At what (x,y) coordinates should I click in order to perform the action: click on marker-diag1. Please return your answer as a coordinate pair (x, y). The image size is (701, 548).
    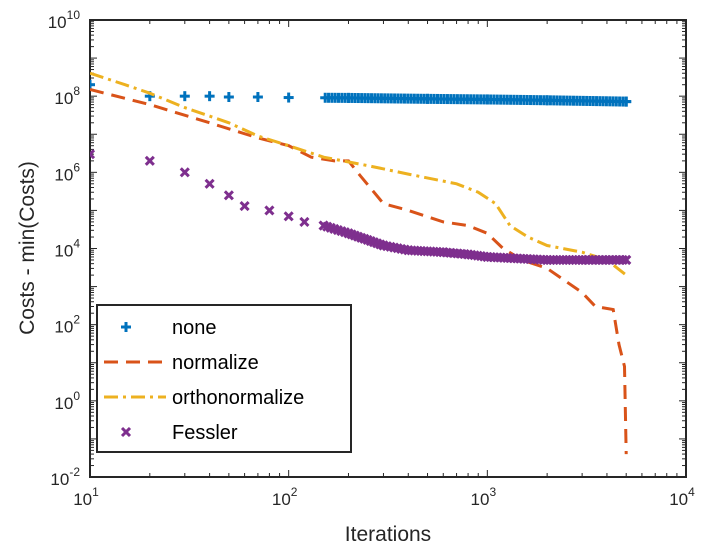
    Looking at the image, I should click on (93, 156).